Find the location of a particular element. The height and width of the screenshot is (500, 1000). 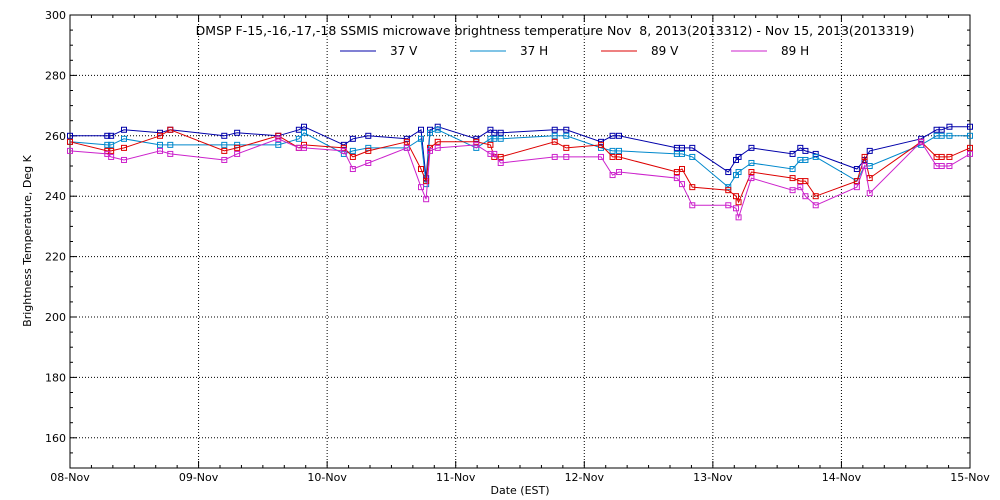

y-tick-label: 300 is located at coordinates (55, 15).